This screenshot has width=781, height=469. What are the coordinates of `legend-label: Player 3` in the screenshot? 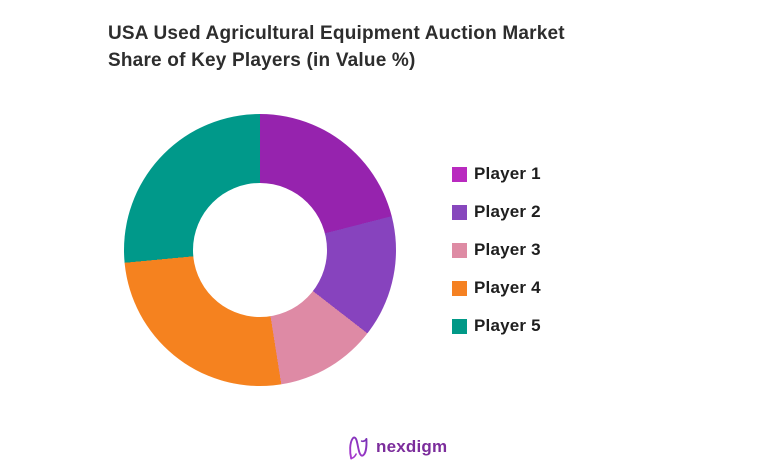 It's located at (507, 249).